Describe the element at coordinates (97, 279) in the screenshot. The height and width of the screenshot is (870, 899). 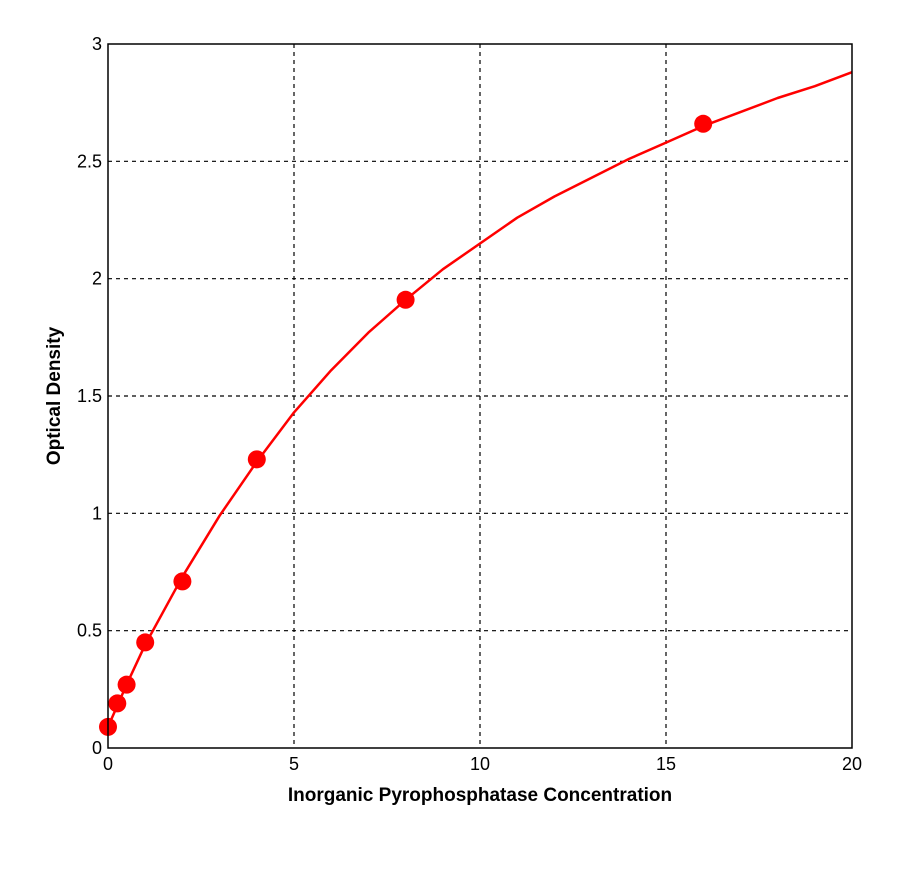
I see `y-tick-label: 2` at that location.